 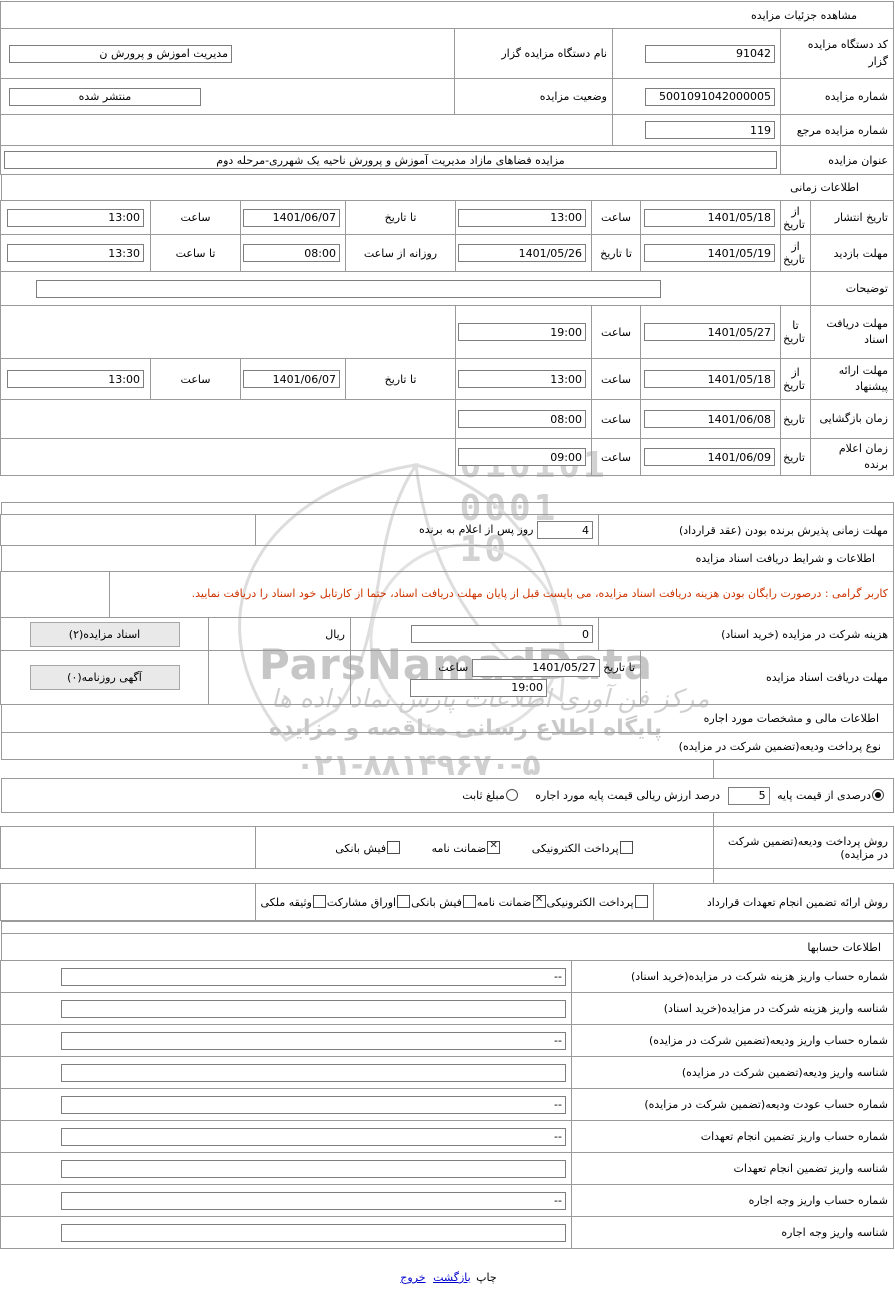 I want to click on guarantee-electronic-checkbox, so click(x=641, y=901).